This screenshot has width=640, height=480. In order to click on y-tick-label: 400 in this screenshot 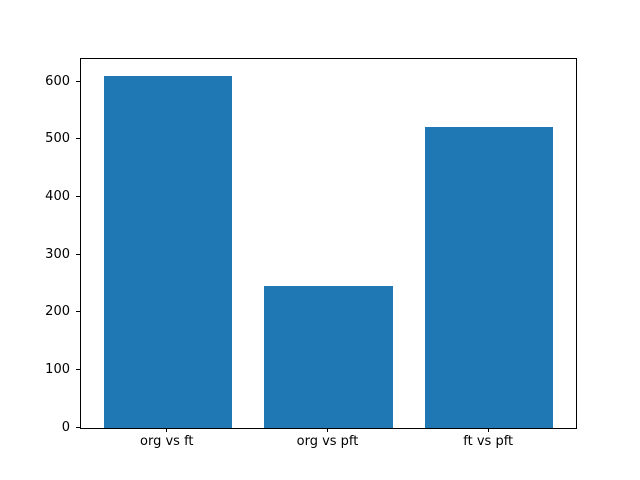, I will do `click(57, 196)`.